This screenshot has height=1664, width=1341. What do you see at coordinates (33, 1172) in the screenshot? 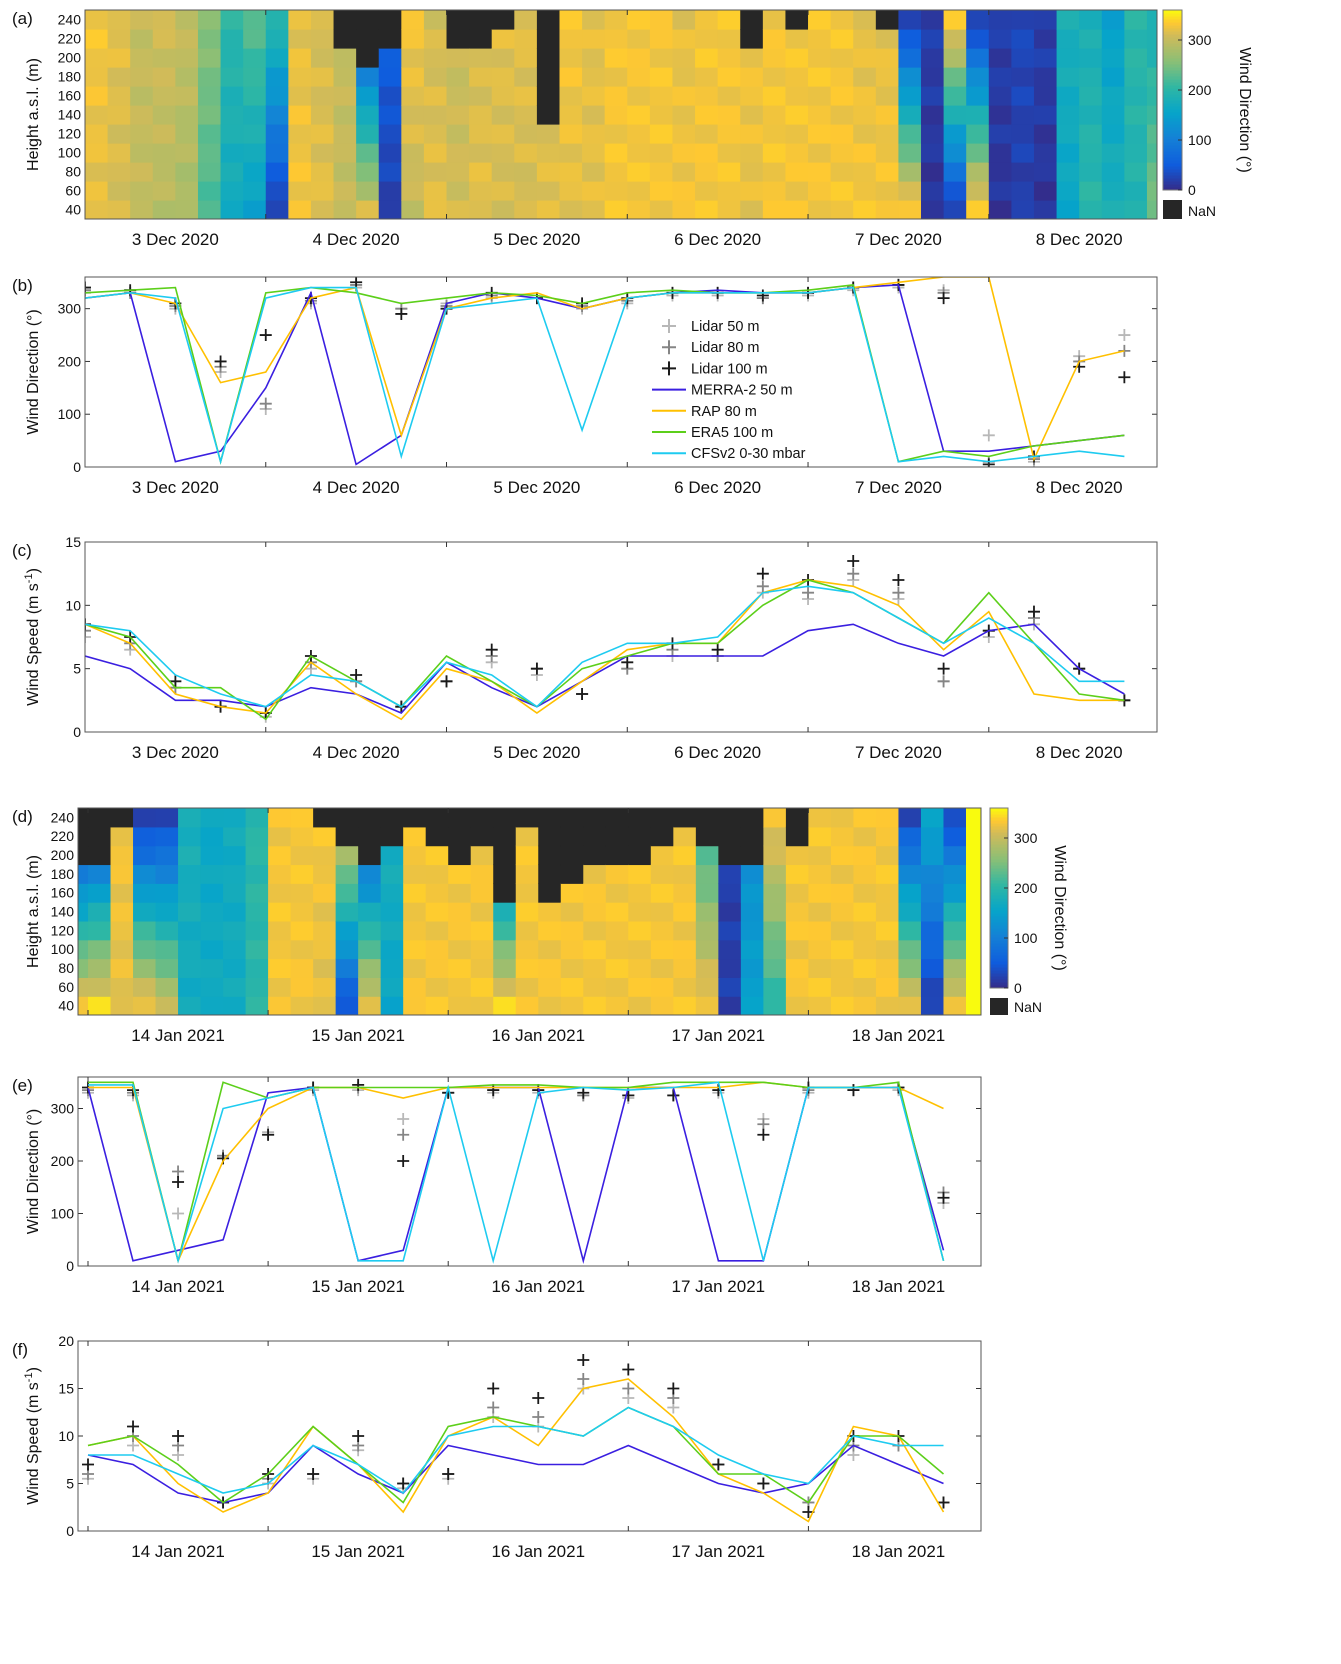
I see `y-axis-label-text: Wind Direction (°)` at bounding box center [33, 1172].